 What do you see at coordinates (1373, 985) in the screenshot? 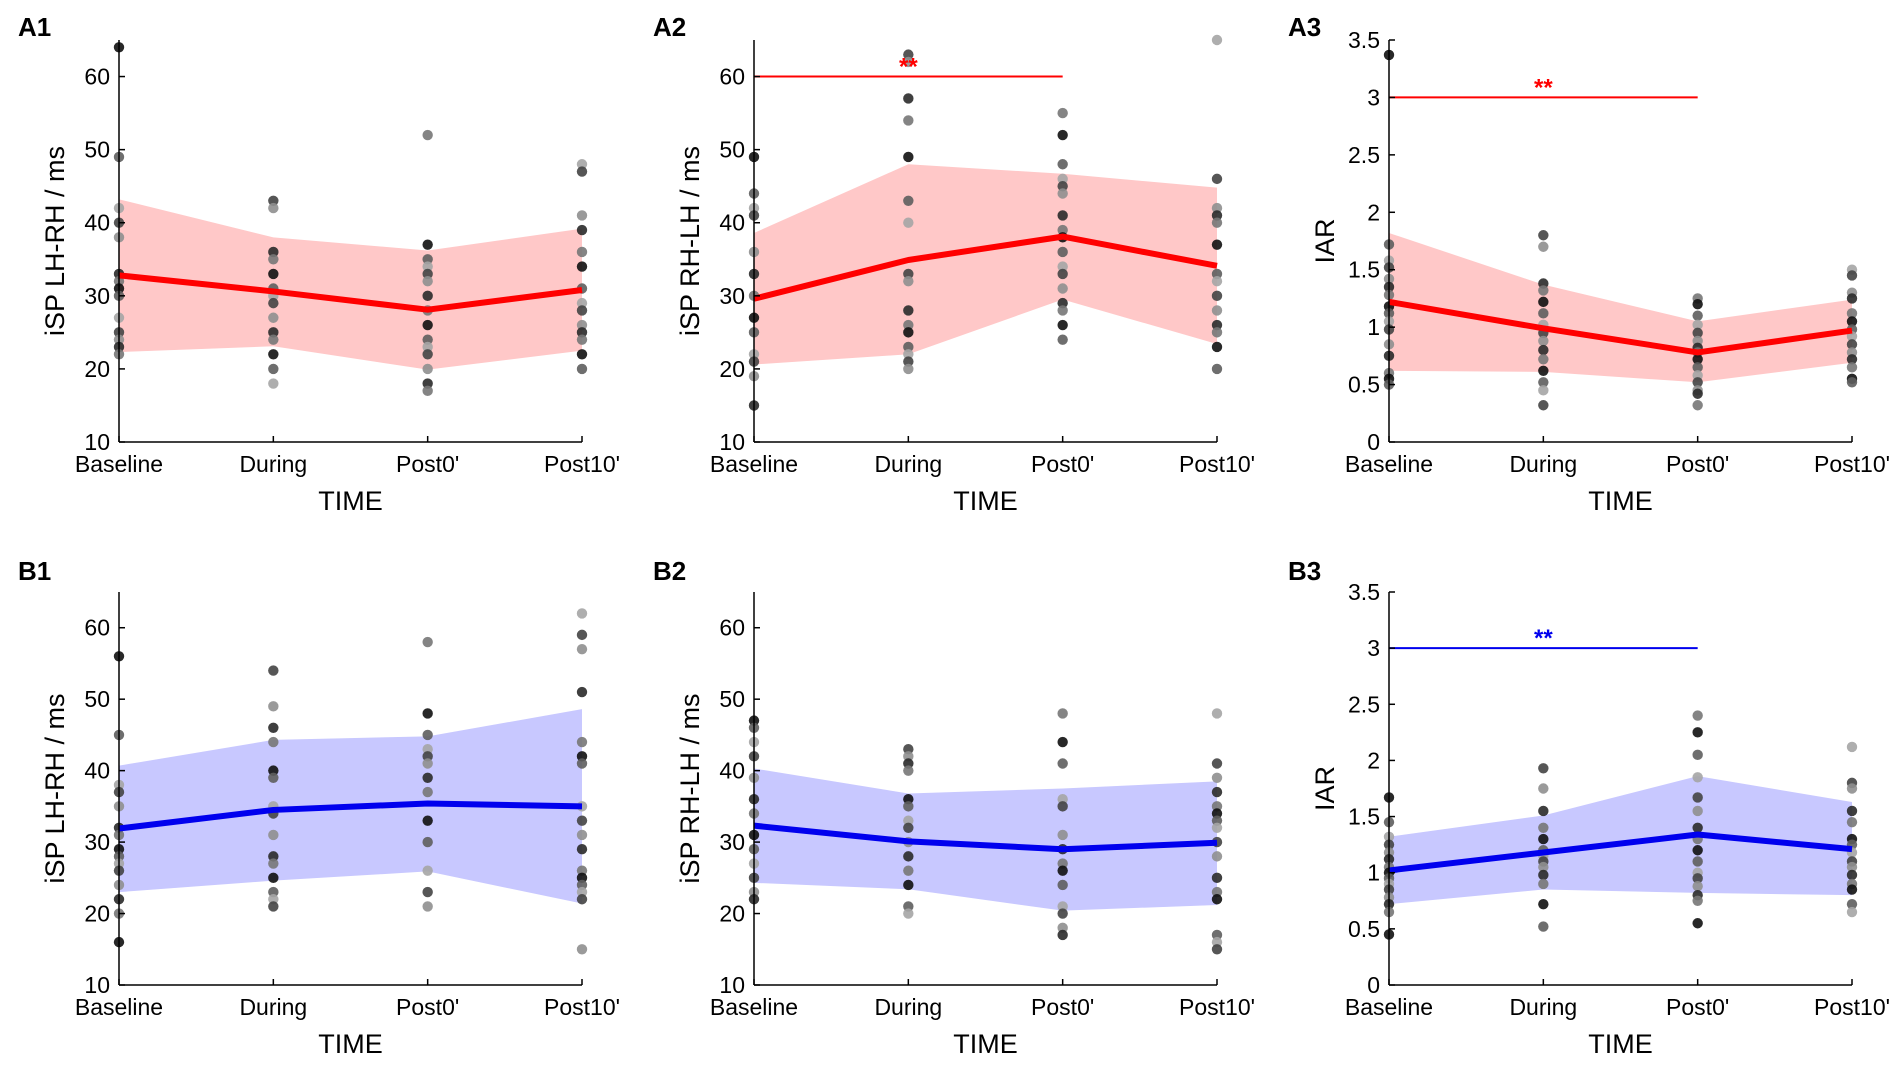
I see `y-tick-label-b3: 0` at bounding box center [1373, 985].